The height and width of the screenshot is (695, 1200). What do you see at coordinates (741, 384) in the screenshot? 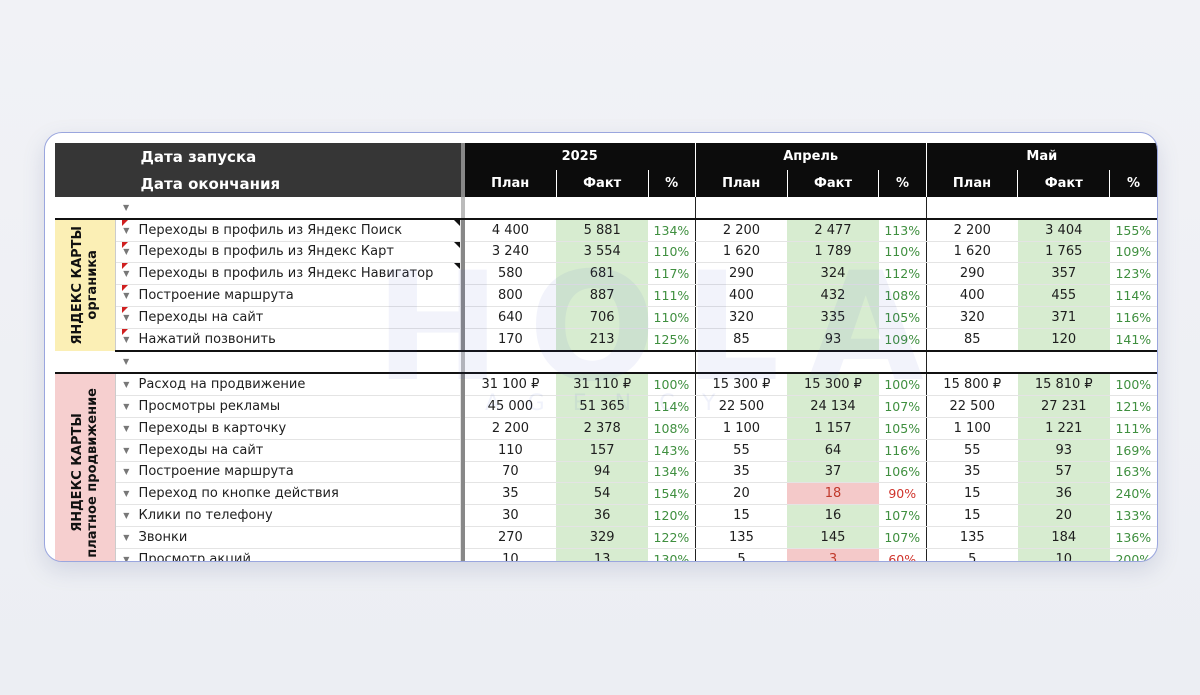
I see `plan-cell: 15 300 ₽` at bounding box center [741, 384].